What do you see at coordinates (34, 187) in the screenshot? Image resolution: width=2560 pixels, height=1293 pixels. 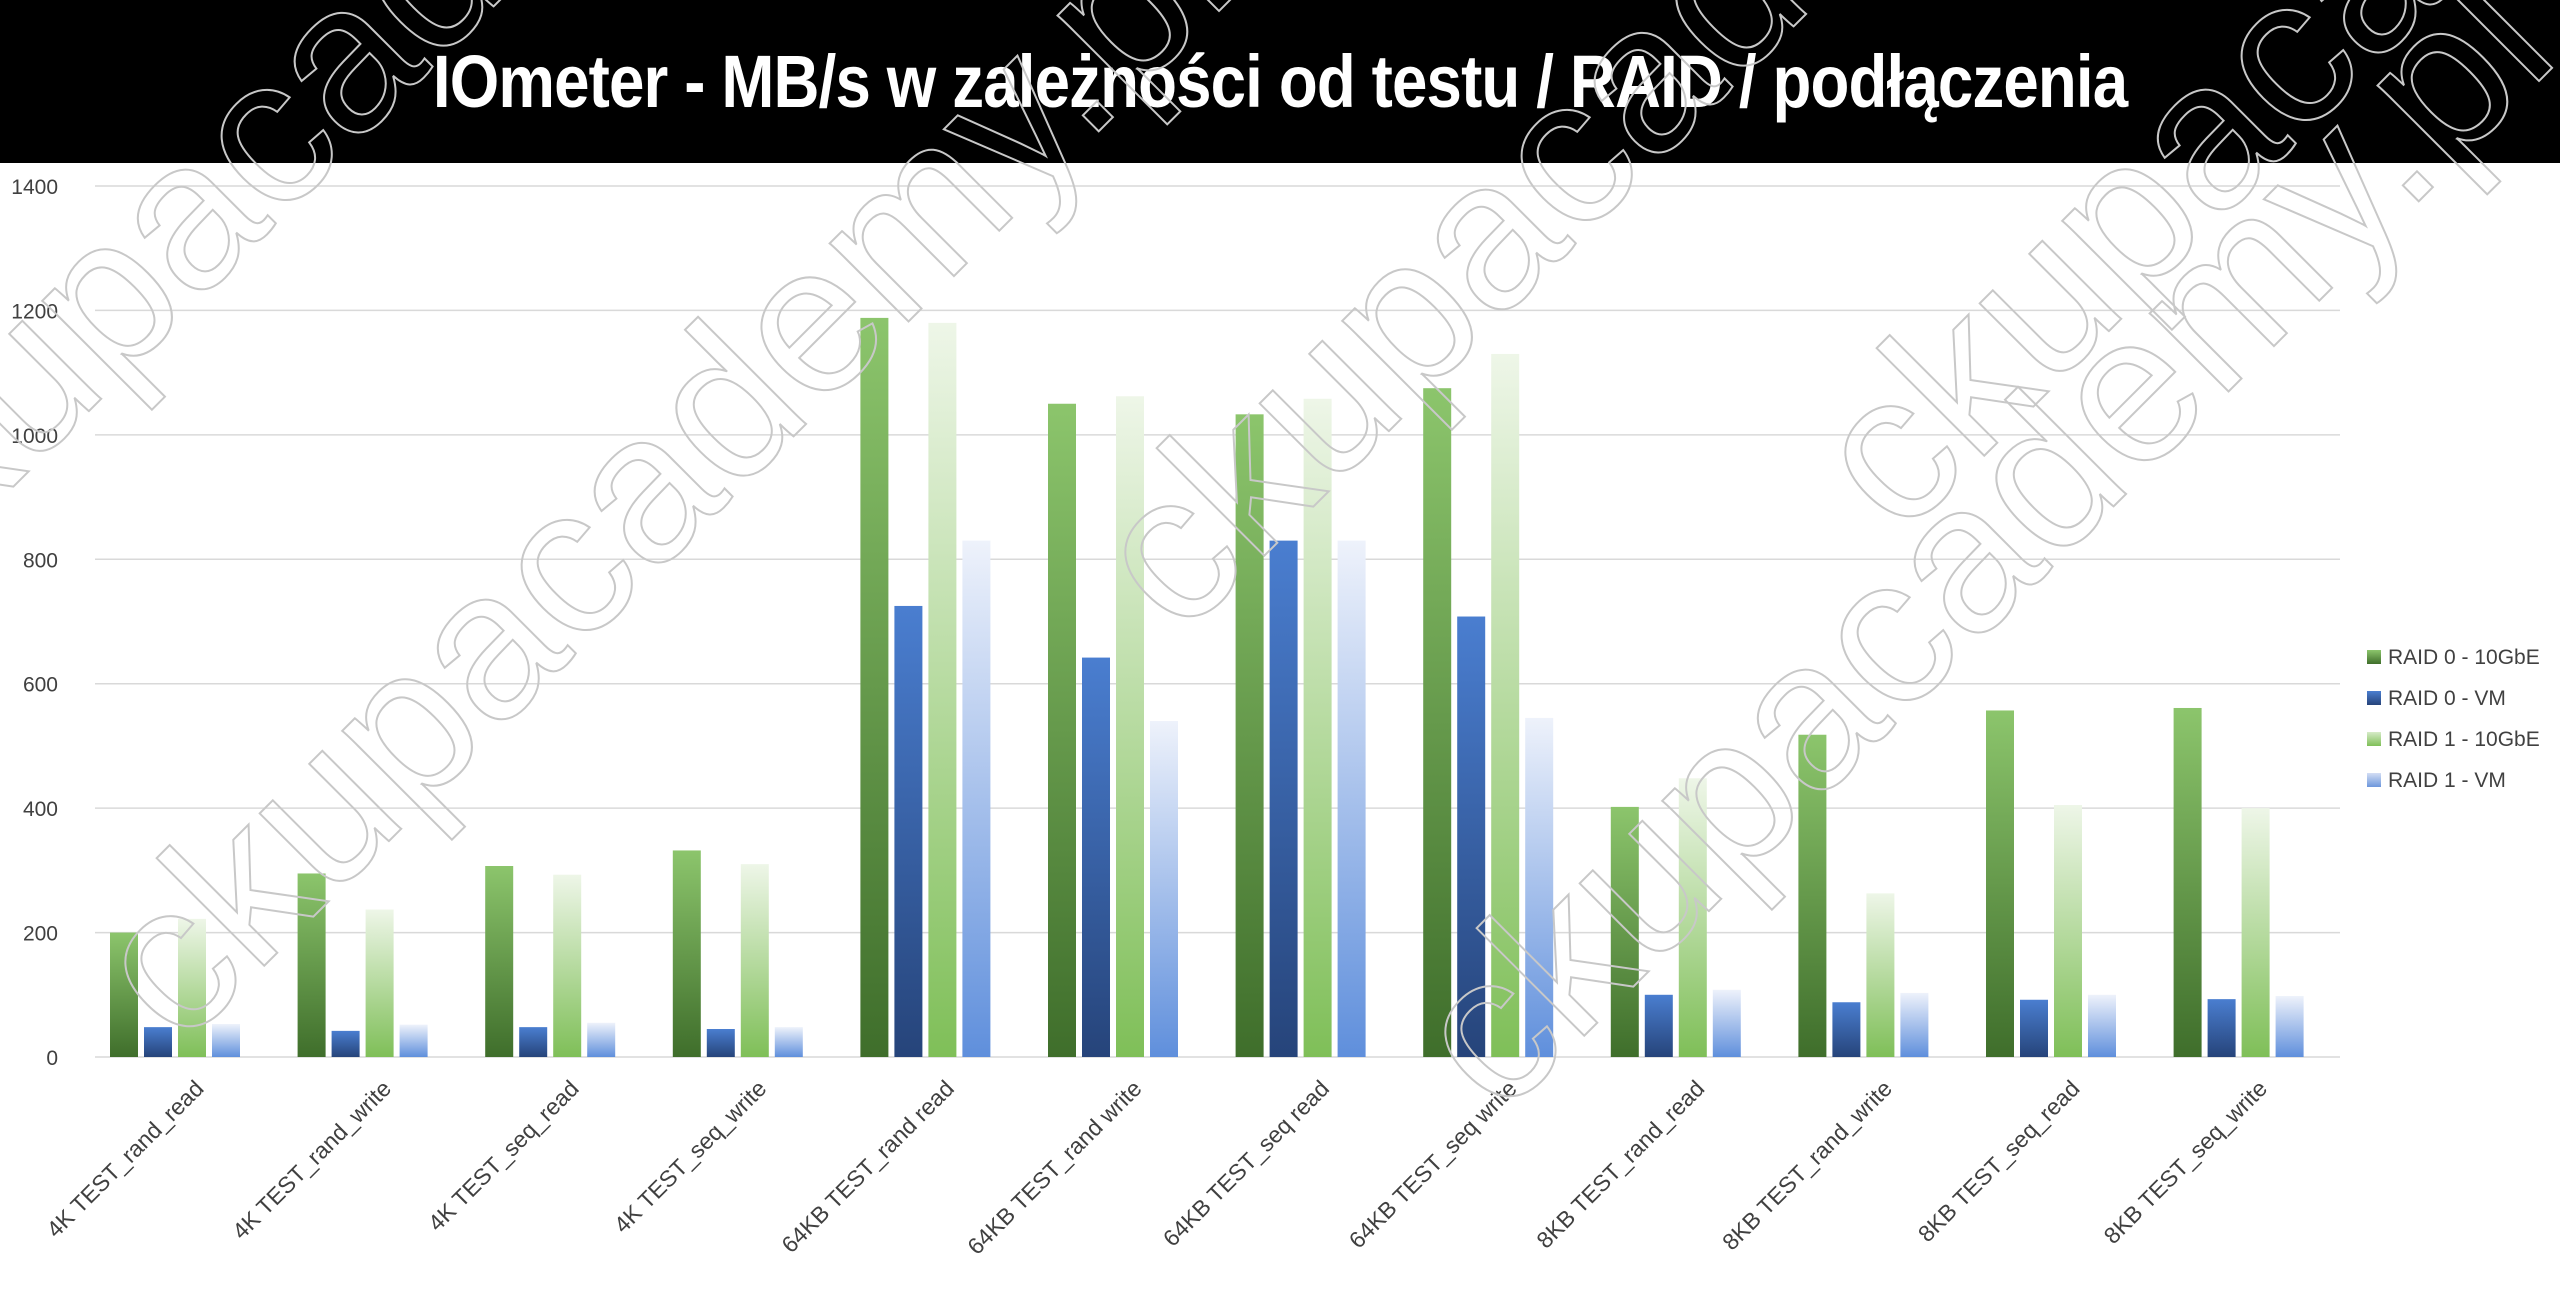 I see `y-tick-label: 1400` at bounding box center [34, 187].